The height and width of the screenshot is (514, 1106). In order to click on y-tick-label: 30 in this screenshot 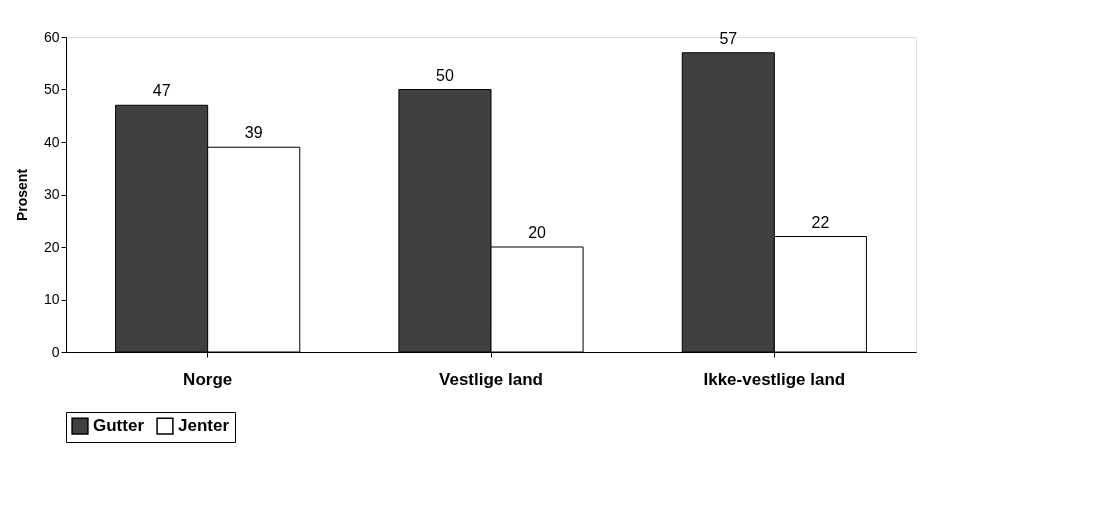, I will do `click(51, 194)`.